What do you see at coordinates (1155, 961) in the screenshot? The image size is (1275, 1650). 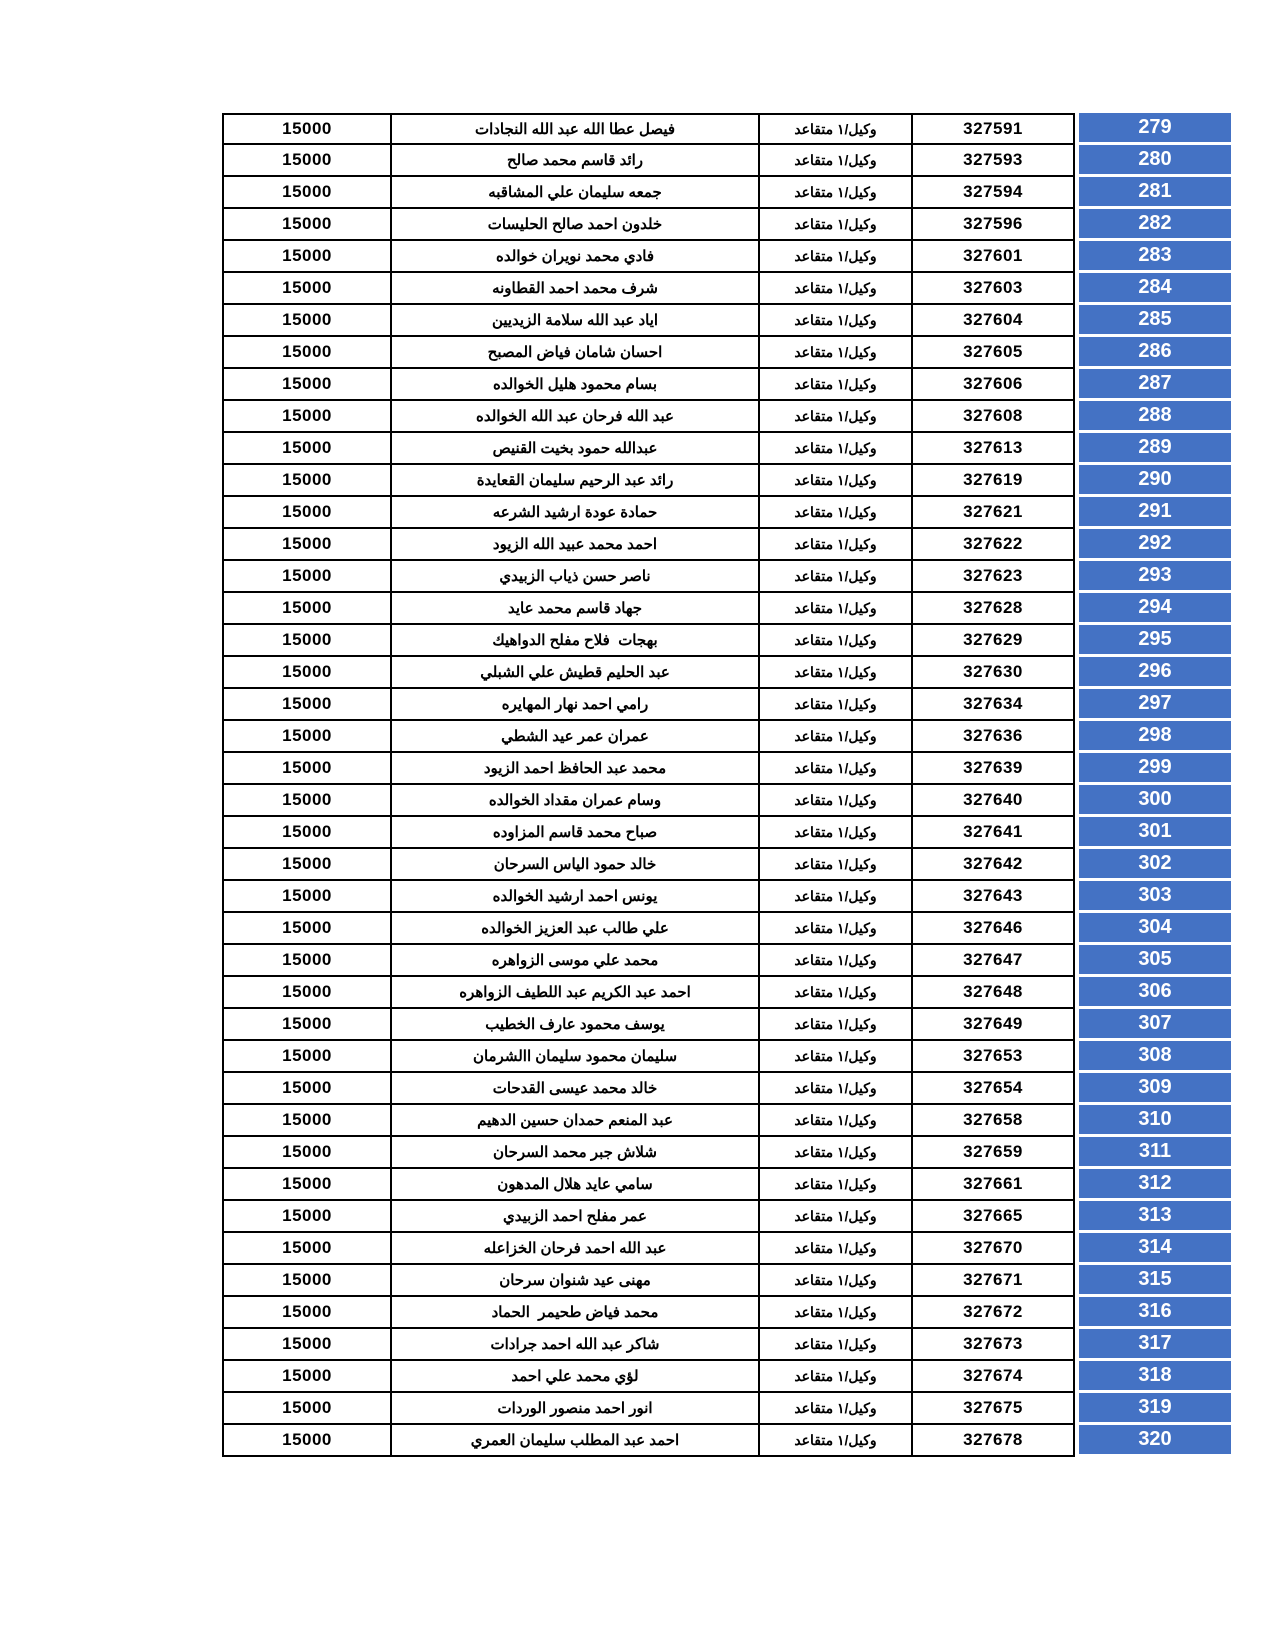 I see `row-index-cell: 305` at bounding box center [1155, 961].